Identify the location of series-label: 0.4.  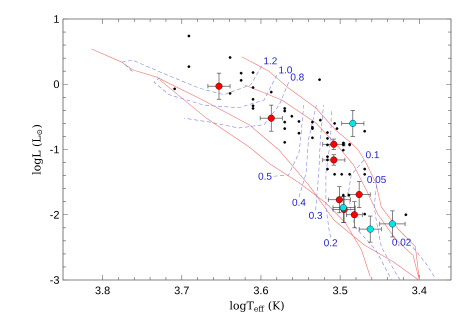
(299, 202).